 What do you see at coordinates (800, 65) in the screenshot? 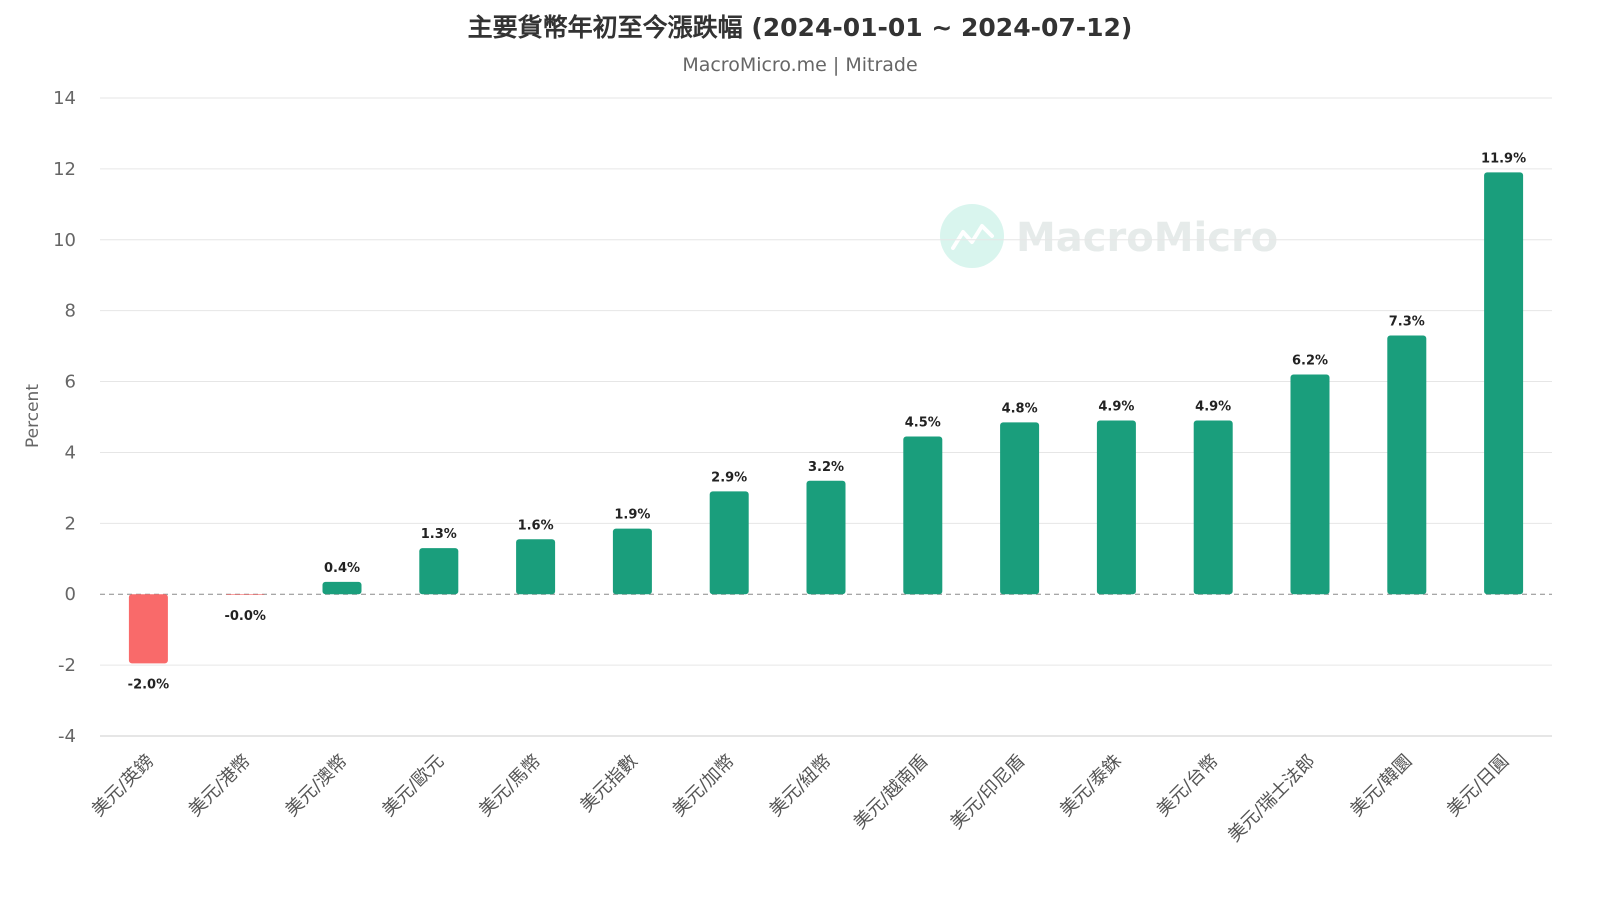
I see `chart-subtitle: MacroMicro.me | Mitrade` at bounding box center [800, 65].